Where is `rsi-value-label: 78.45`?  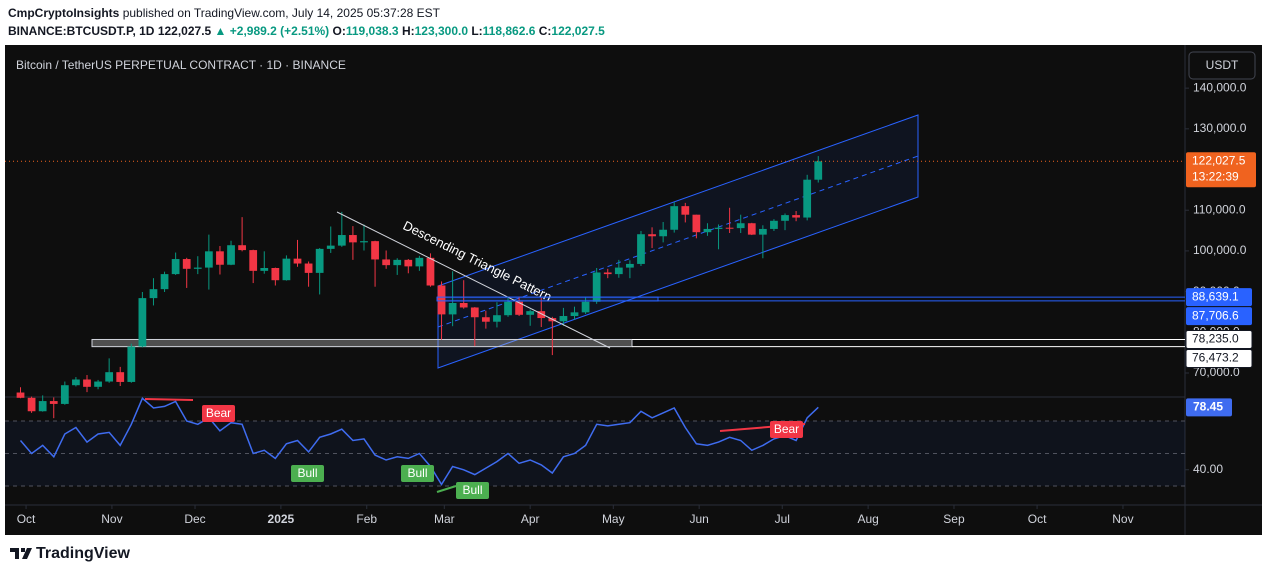
rsi-value-label: 78.45 is located at coordinates (1208, 406).